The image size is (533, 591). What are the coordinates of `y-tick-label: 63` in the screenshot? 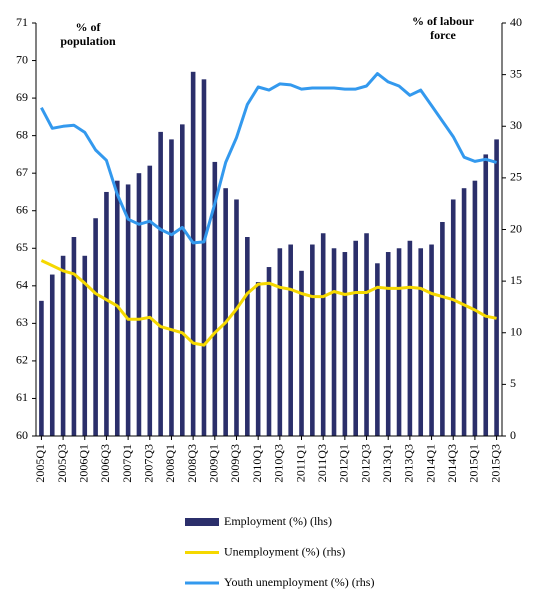 It's located at (22, 322).